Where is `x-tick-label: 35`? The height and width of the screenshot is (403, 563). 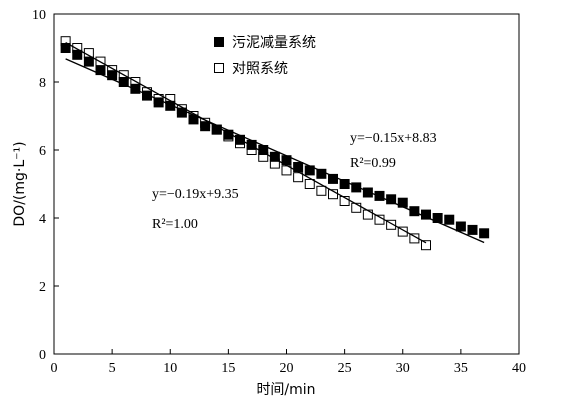 x-tick-label: 35 is located at coordinates (461, 368).